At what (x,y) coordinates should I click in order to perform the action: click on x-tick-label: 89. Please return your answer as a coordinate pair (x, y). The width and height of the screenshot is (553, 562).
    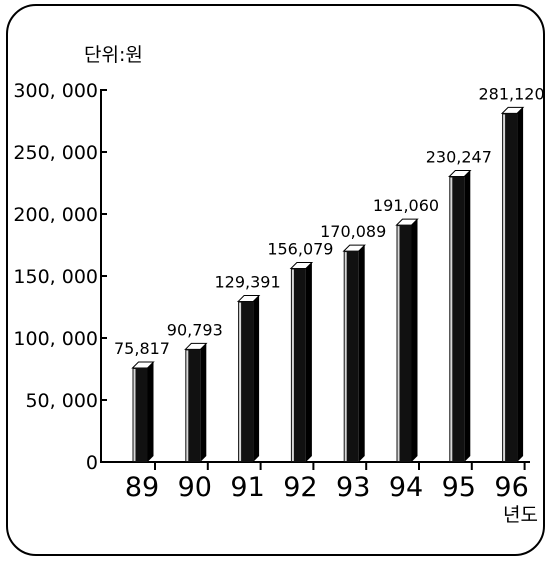
    Looking at the image, I should click on (142, 487).